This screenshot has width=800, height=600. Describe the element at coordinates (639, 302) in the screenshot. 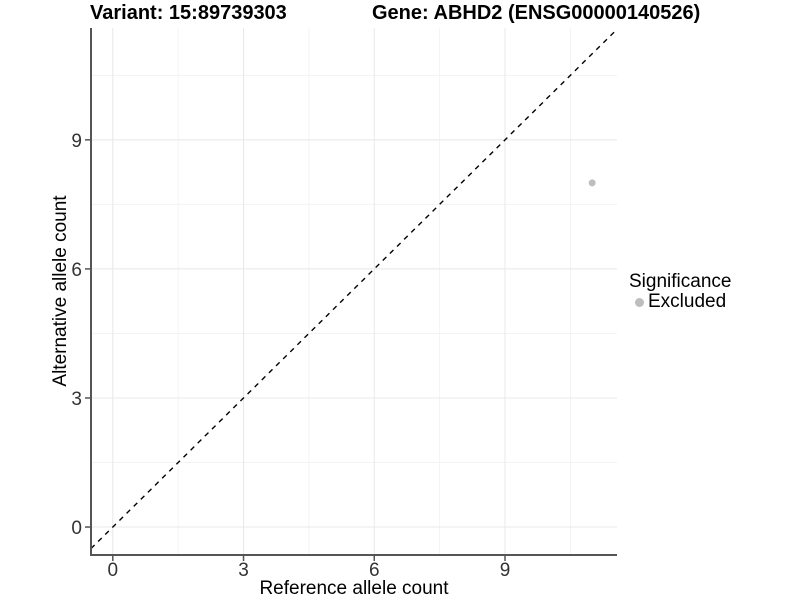

I see `excluded-point-swatch` at that location.